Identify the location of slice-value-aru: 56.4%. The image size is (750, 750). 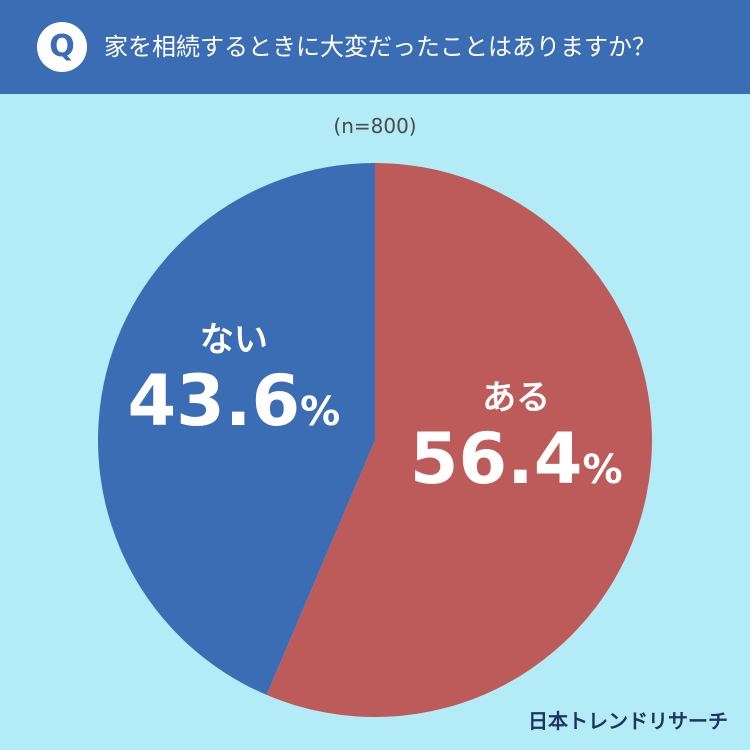
(516, 459).